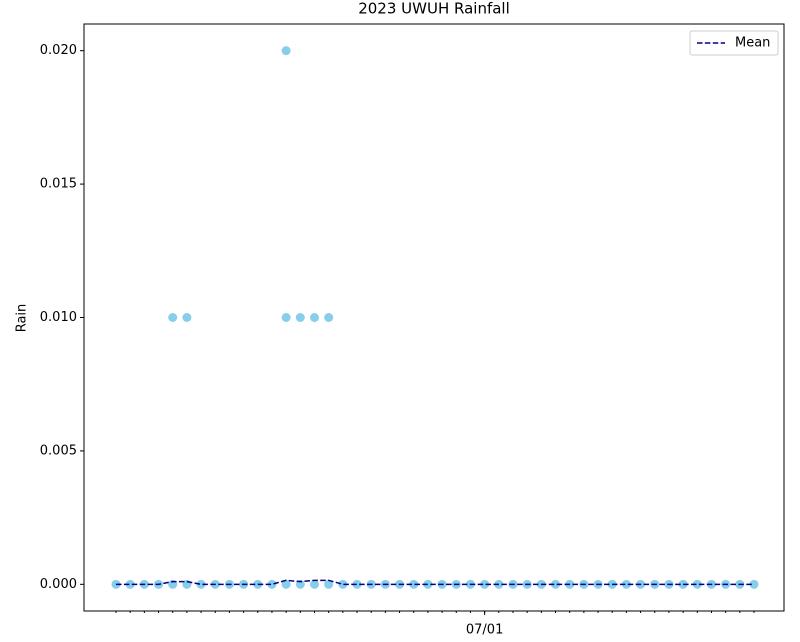  Describe the element at coordinates (58, 584) in the screenshot. I see `y-tick-label: 0.000` at that location.